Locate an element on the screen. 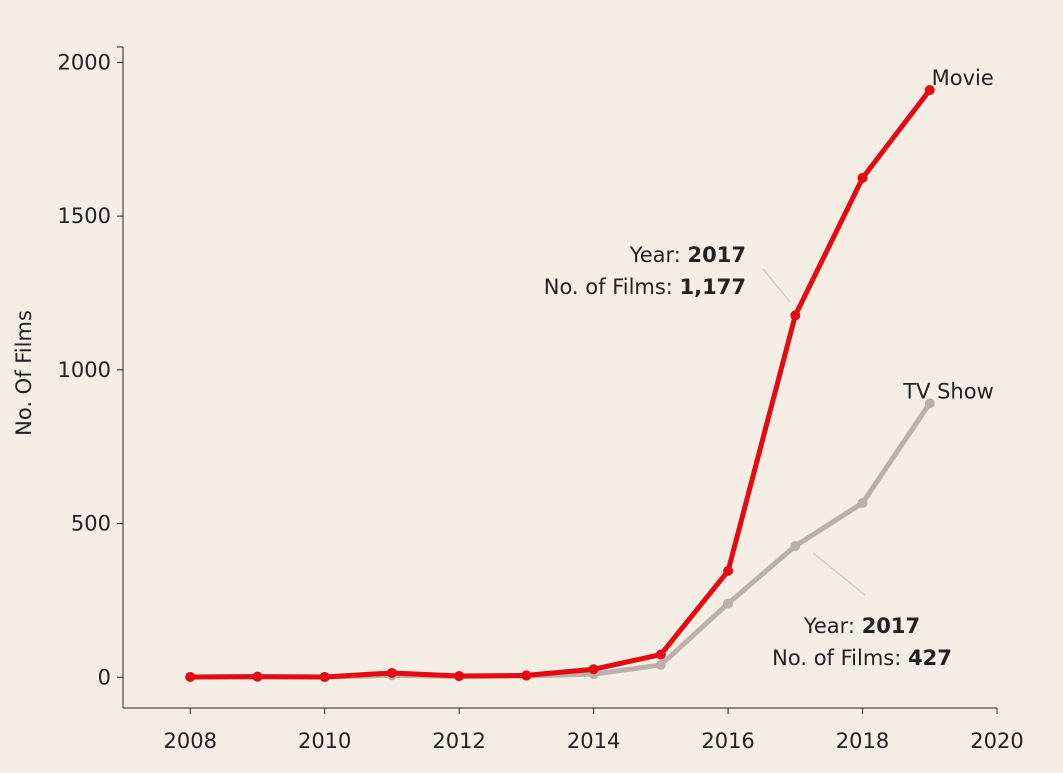 The width and height of the screenshot is (1063, 773). series-labels: TV Show Movie is located at coordinates (948, 234).